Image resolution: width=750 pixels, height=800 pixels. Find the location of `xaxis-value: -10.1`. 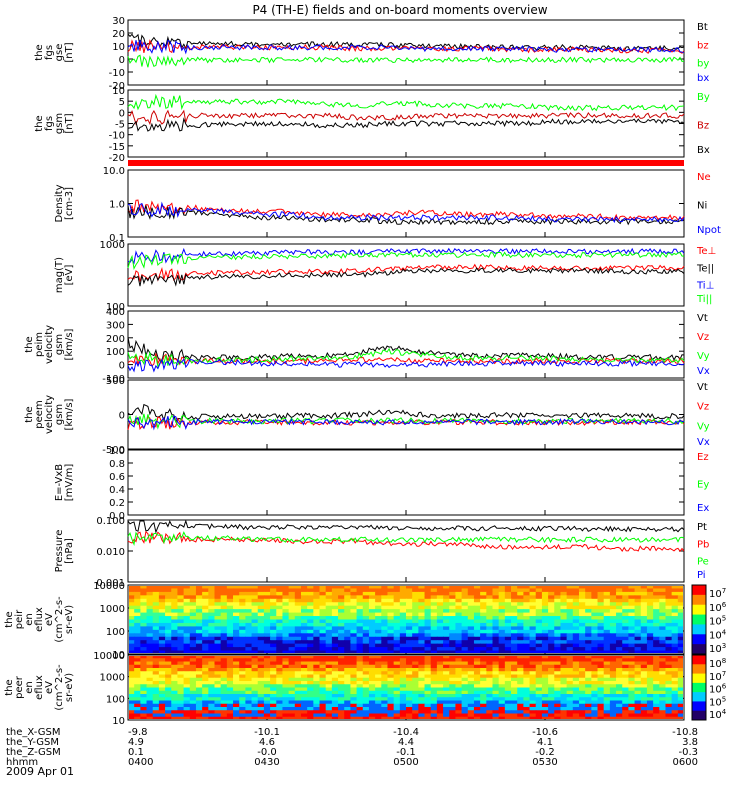

xaxis-value: -10.1 is located at coordinates (267, 732).